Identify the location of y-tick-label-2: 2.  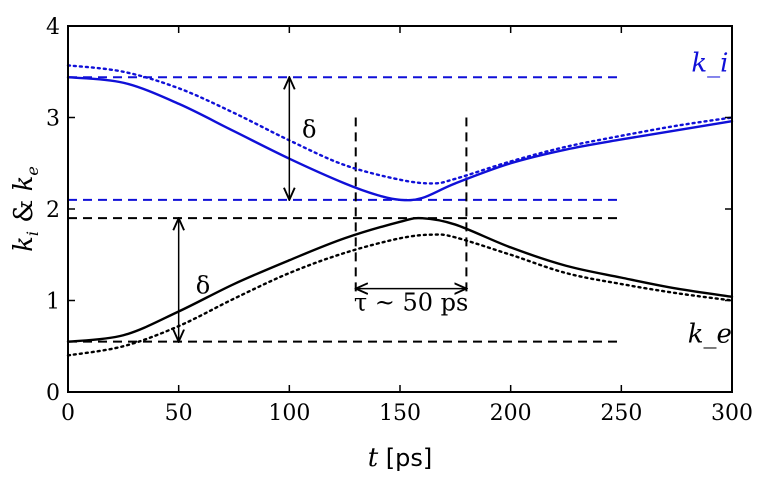
(53, 210).